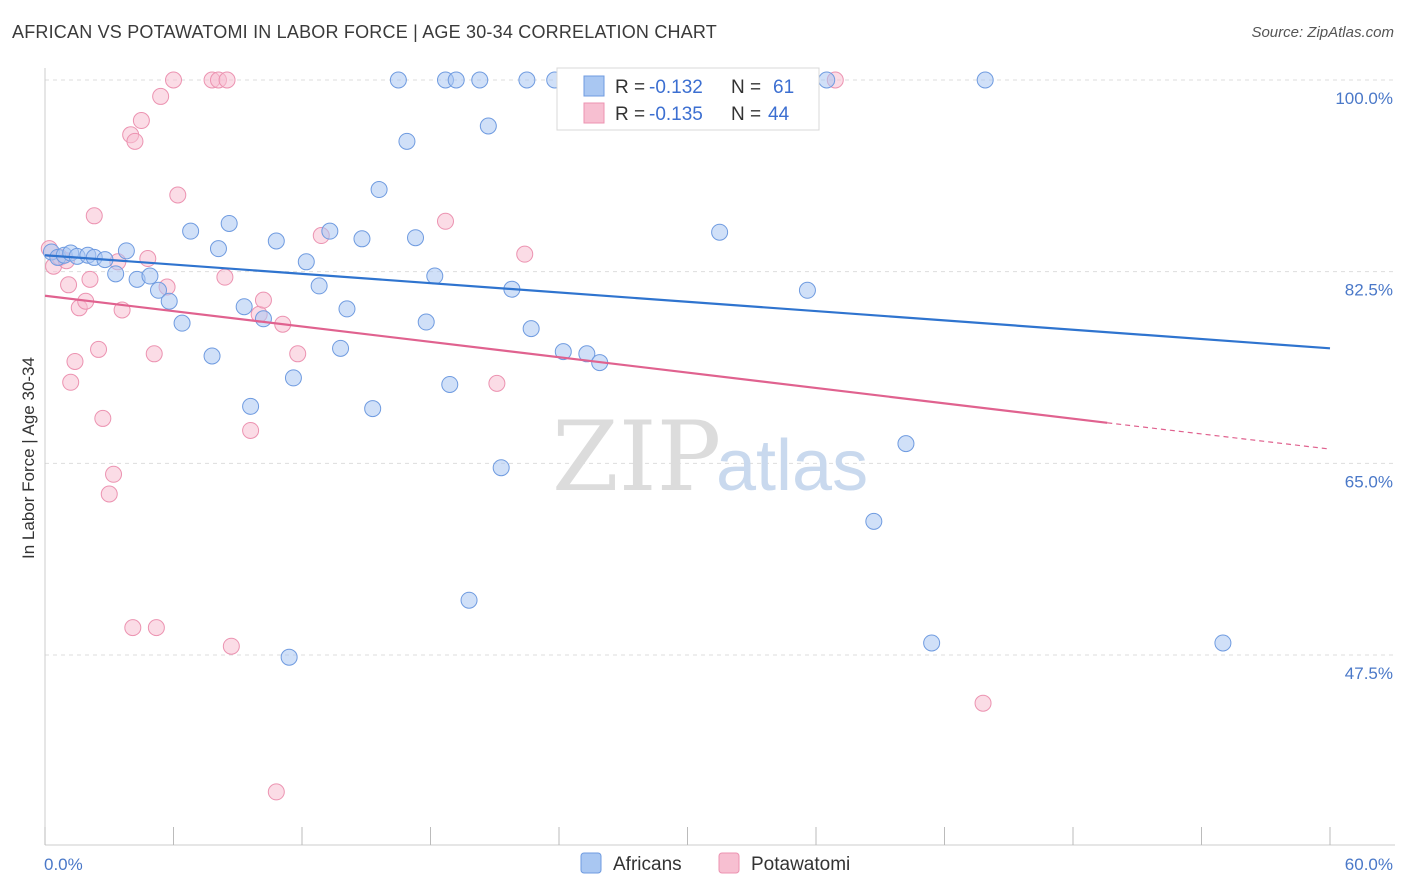 This screenshot has width=1406, height=892. What do you see at coordinates (576, 359) in the screenshot?
I see `potawatomi-trend-line` at bounding box center [576, 359].